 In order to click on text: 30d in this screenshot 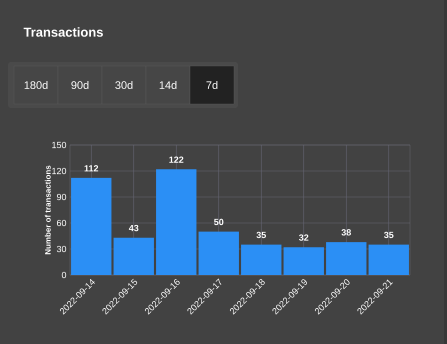, I will do `click(123, 85)`.